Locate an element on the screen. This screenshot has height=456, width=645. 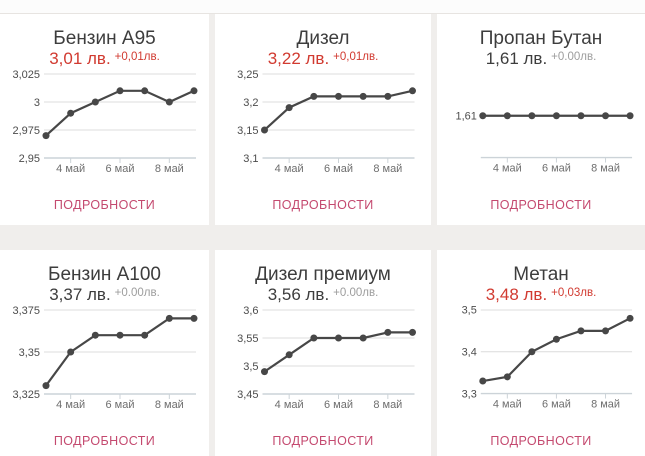
price-line-chart: 1,61 4 май 6 май 8 май is located at coordinates (545, 142).